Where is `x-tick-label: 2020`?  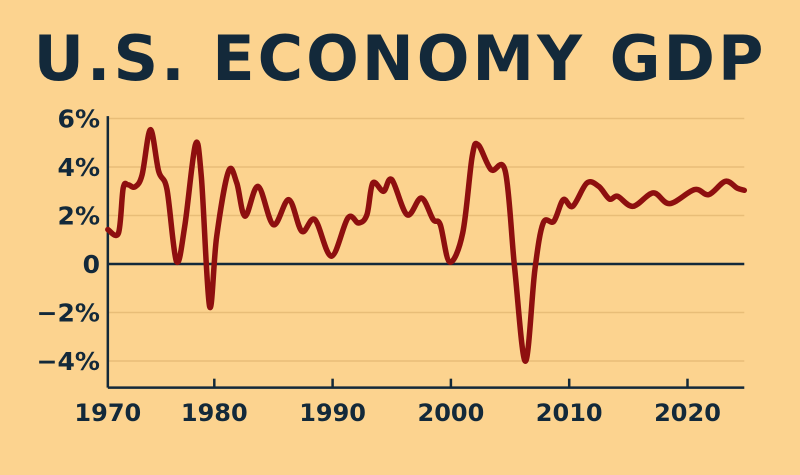 x-tick-label: 2020 is located at coordinates (687, 413).